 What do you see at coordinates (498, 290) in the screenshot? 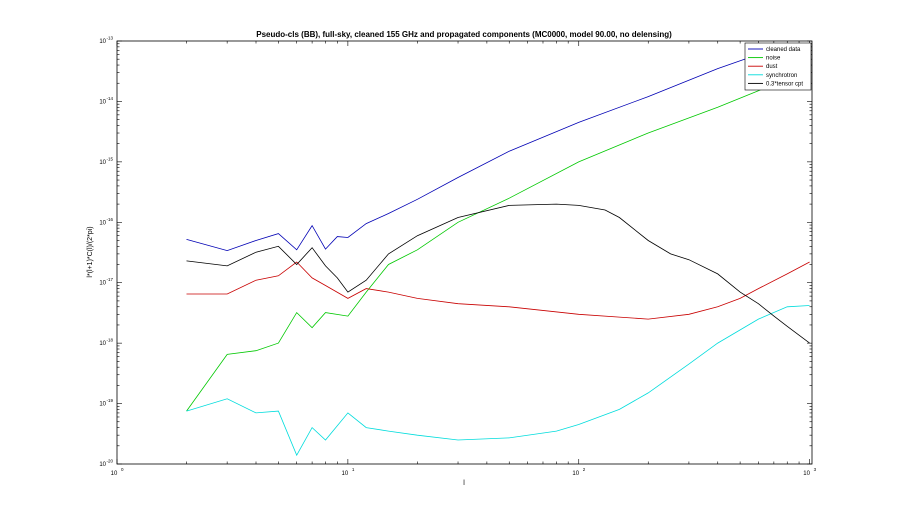
I see `series-line-dust` at bounding box center [498, 290].